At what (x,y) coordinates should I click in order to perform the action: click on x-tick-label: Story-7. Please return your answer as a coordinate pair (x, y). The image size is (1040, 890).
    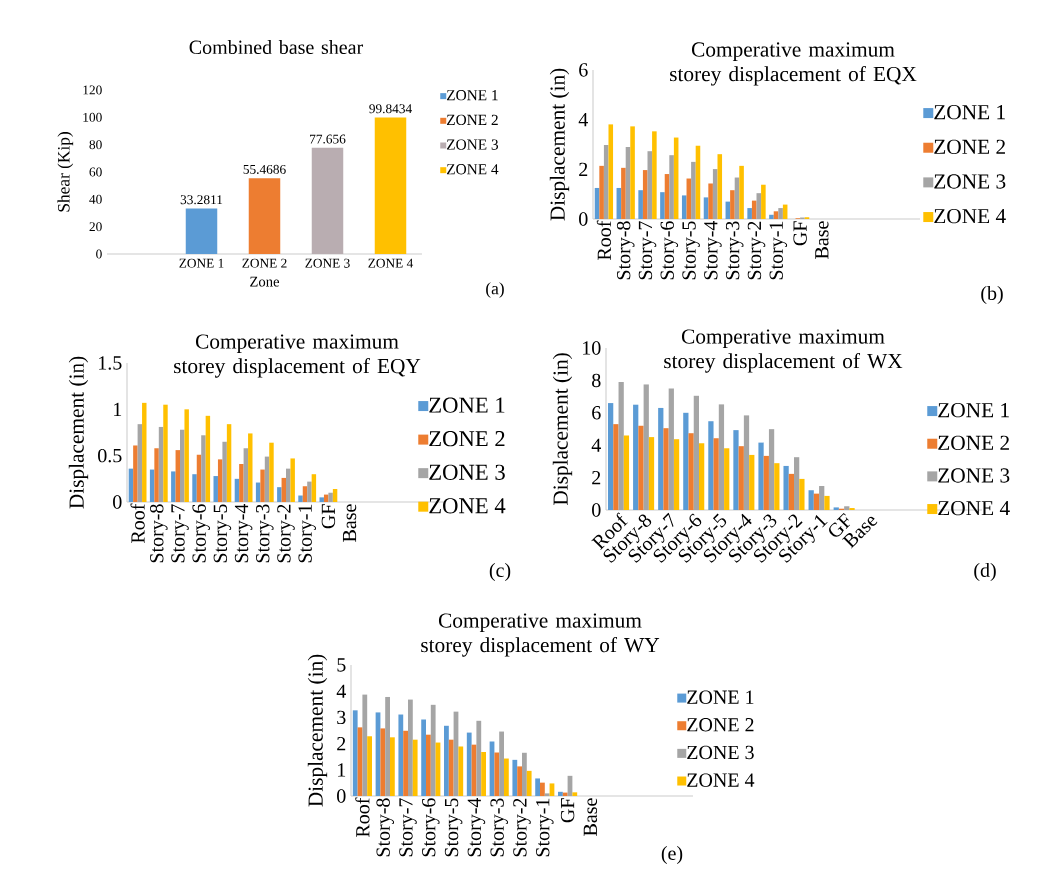
    Looking at the image, I should click on (408, 827).